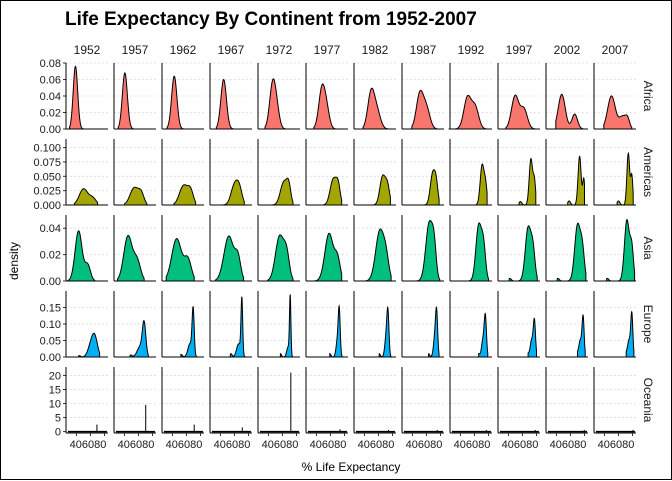 The height and width of the screenshot is (481, 672). What do you see at coordinates (50, 64) in the screenshot?
I see `y-tick-label: 0.08` at bounding box center [50, 64].